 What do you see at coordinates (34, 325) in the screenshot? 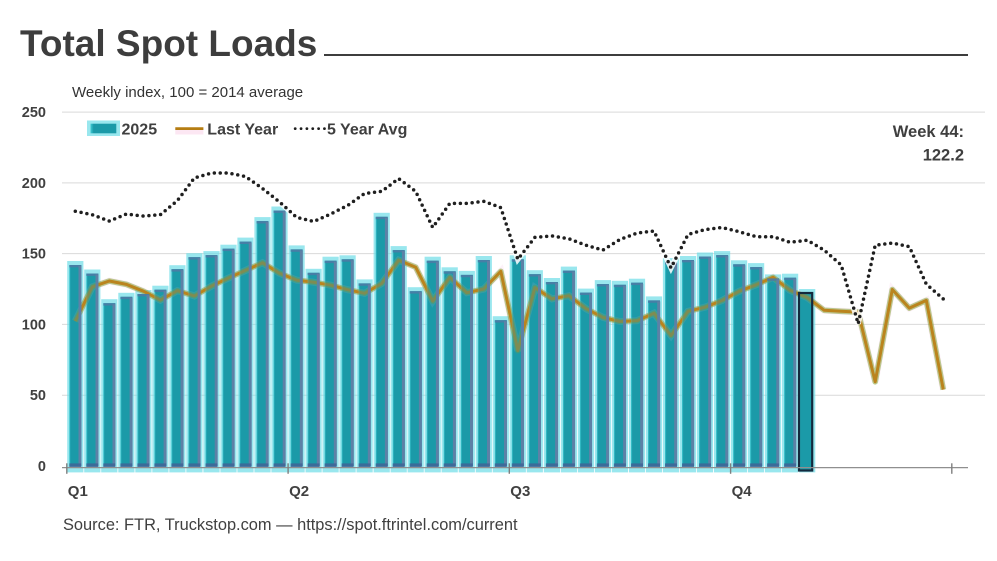
I see `svg-text: 100` at bounding box center [34, 325].